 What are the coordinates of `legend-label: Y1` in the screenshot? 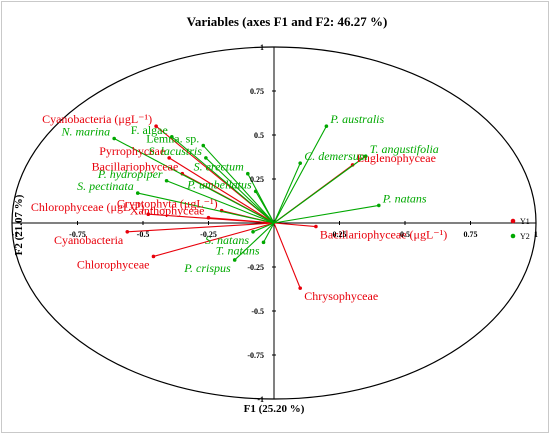 It's located at (525, 221).